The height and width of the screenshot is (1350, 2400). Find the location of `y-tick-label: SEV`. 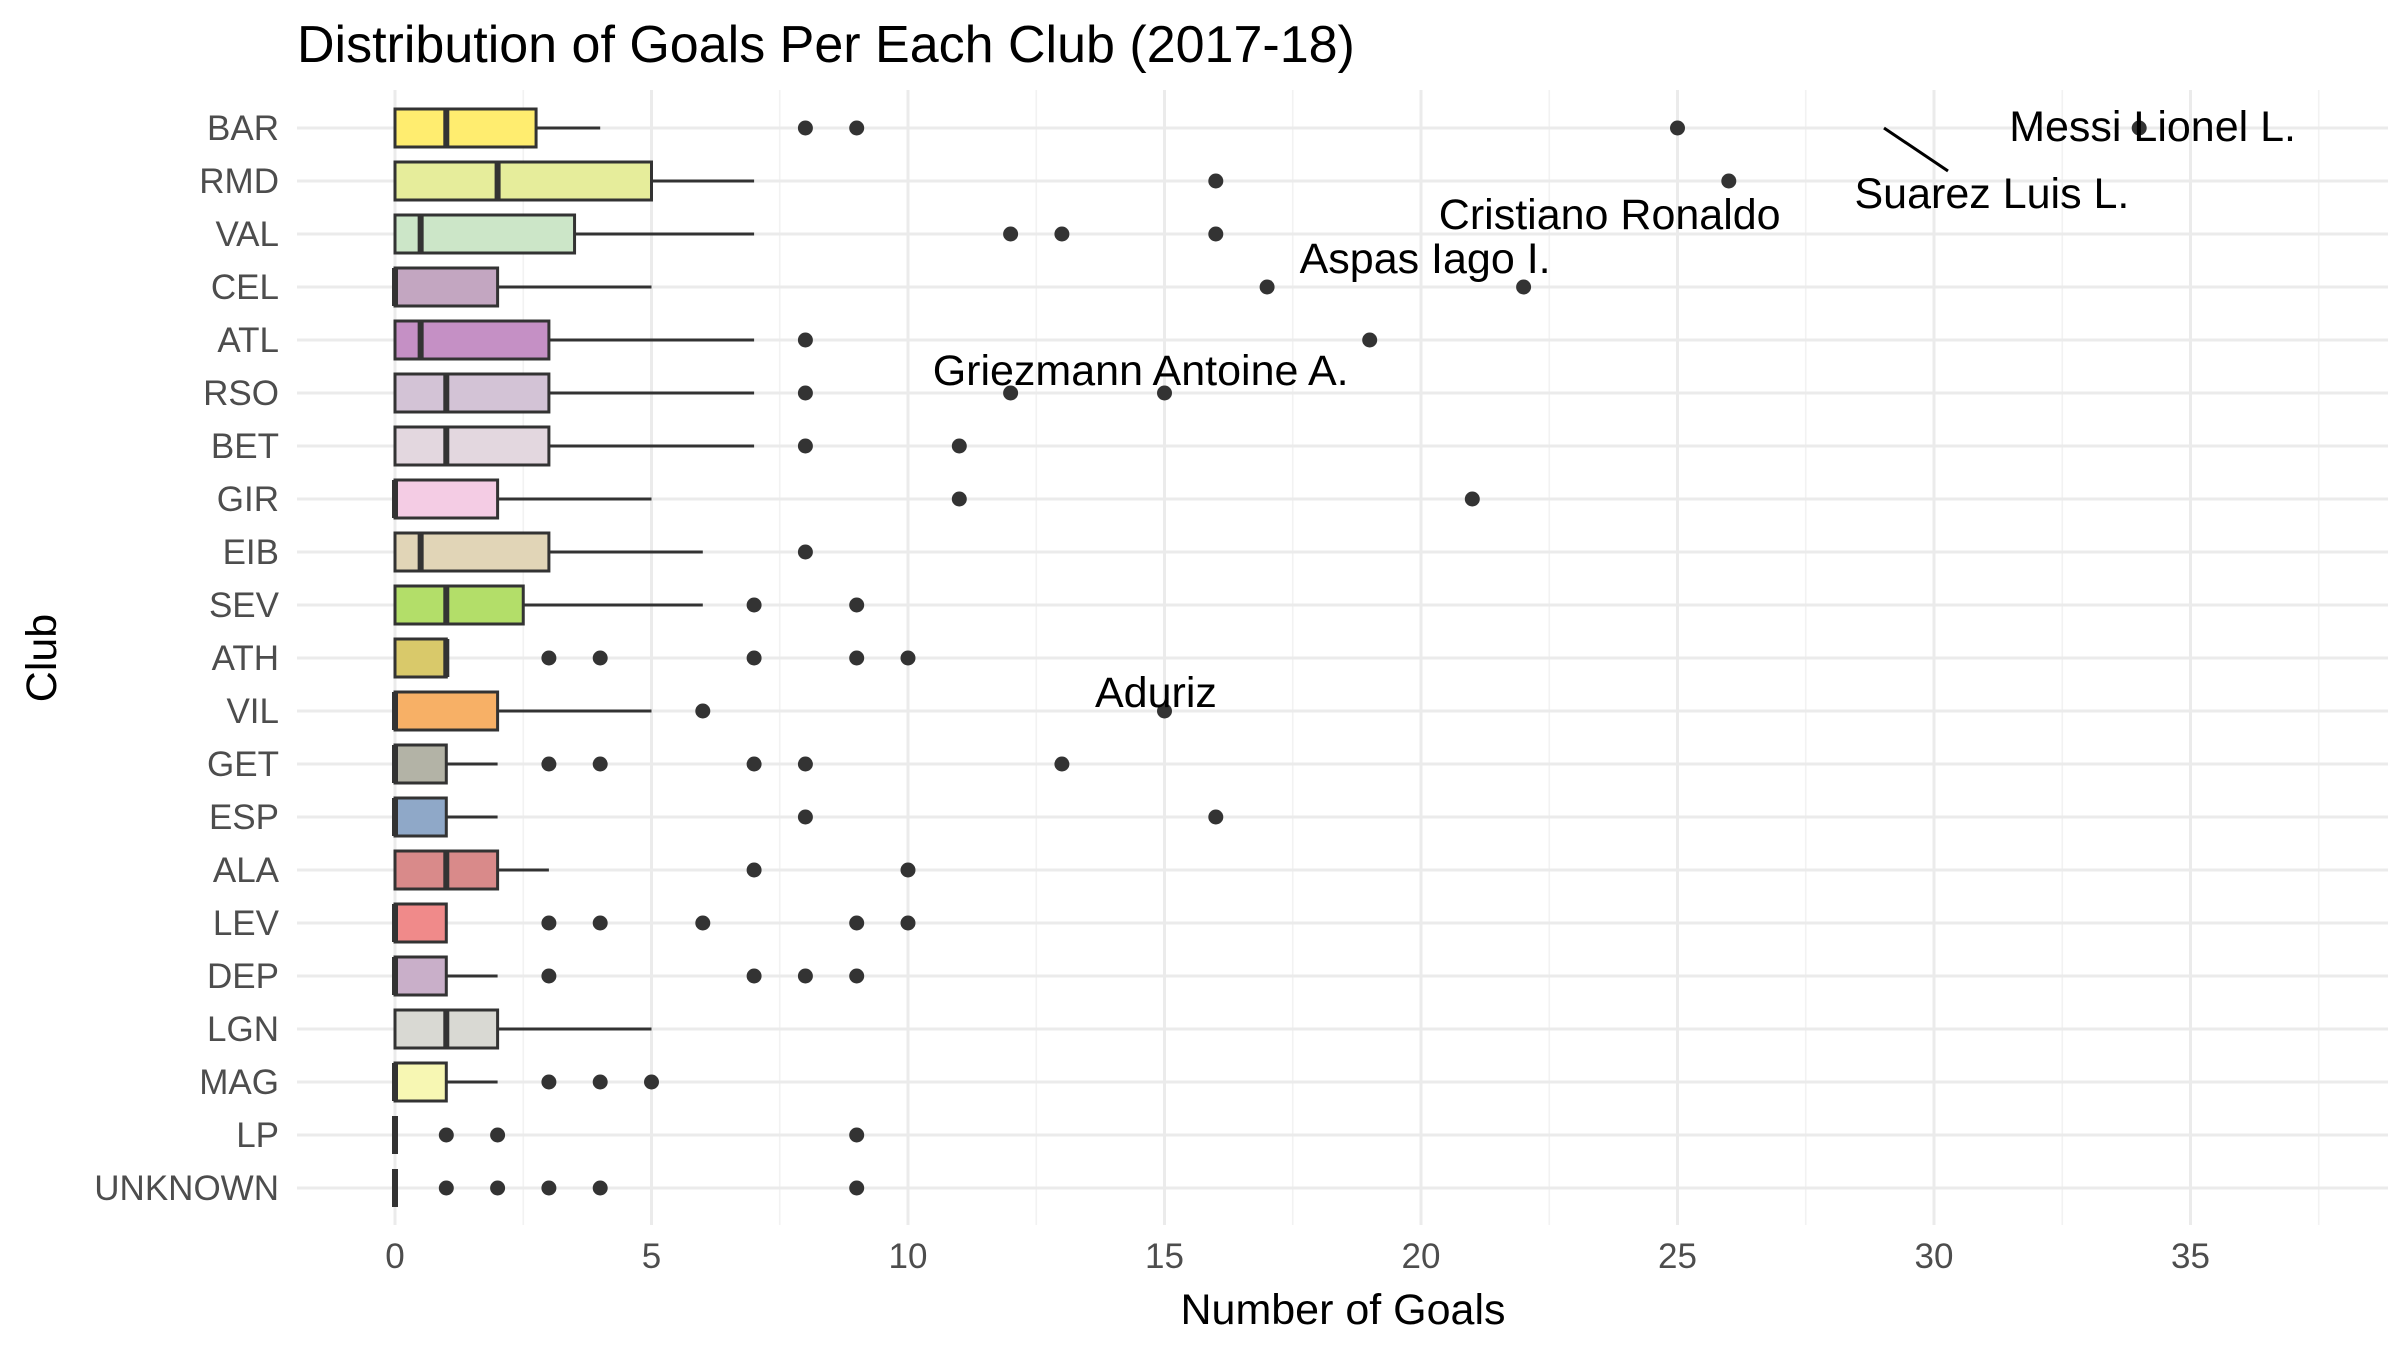

y-tick-label: SEV is located at coordinates (244, 605).